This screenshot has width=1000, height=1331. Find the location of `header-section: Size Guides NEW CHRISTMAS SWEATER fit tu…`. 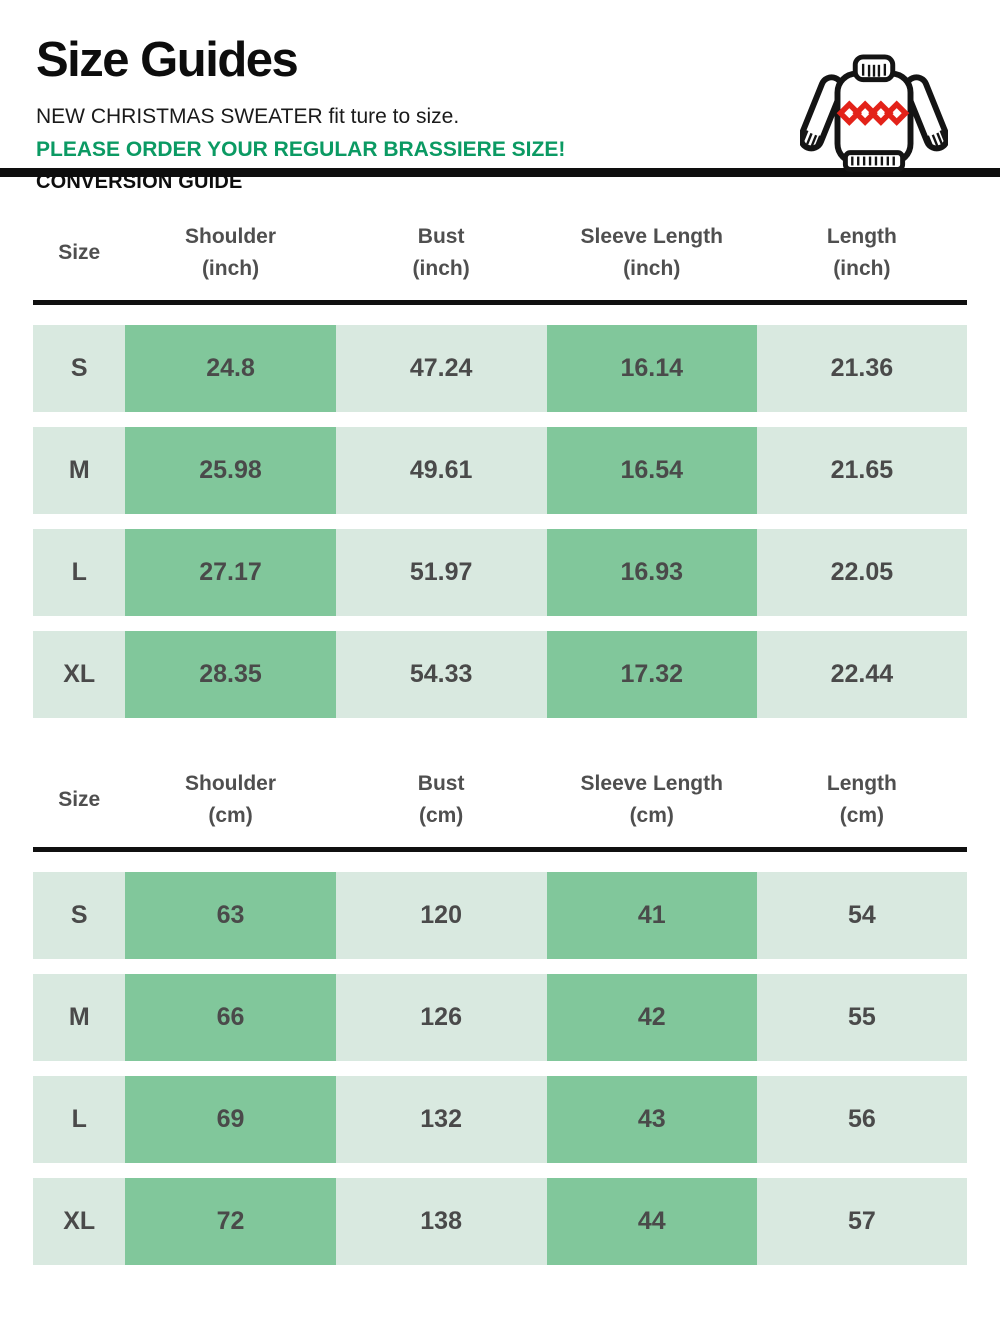

header-section: Size Guides NEW CHRISTMAS SWEATER fit tu… is located at coordinates (500, 96).